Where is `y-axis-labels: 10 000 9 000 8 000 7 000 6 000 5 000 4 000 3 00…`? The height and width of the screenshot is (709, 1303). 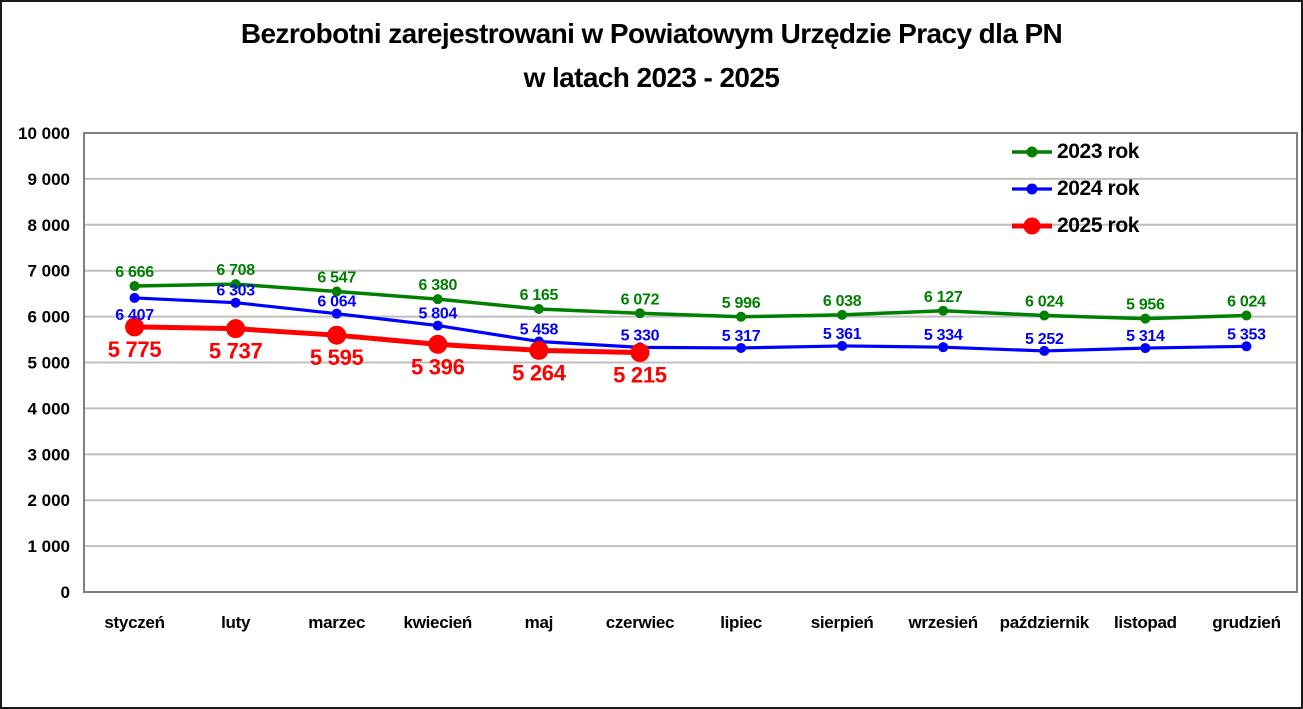 y-axis-labels: 10 000 9 000 8 000 7 000 6 000 5 000 4 000 3 00… is located at coordinates (44, 363).